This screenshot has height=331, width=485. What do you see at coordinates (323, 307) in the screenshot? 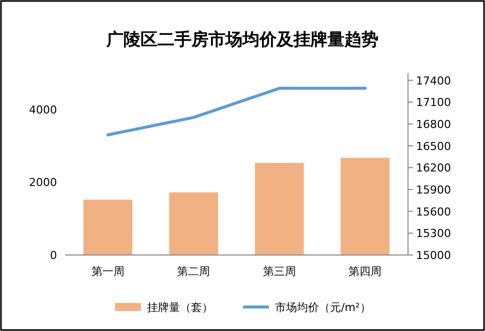
I see `legend-label: 市场均价（元/m²）` at bounding box center [323, 307].